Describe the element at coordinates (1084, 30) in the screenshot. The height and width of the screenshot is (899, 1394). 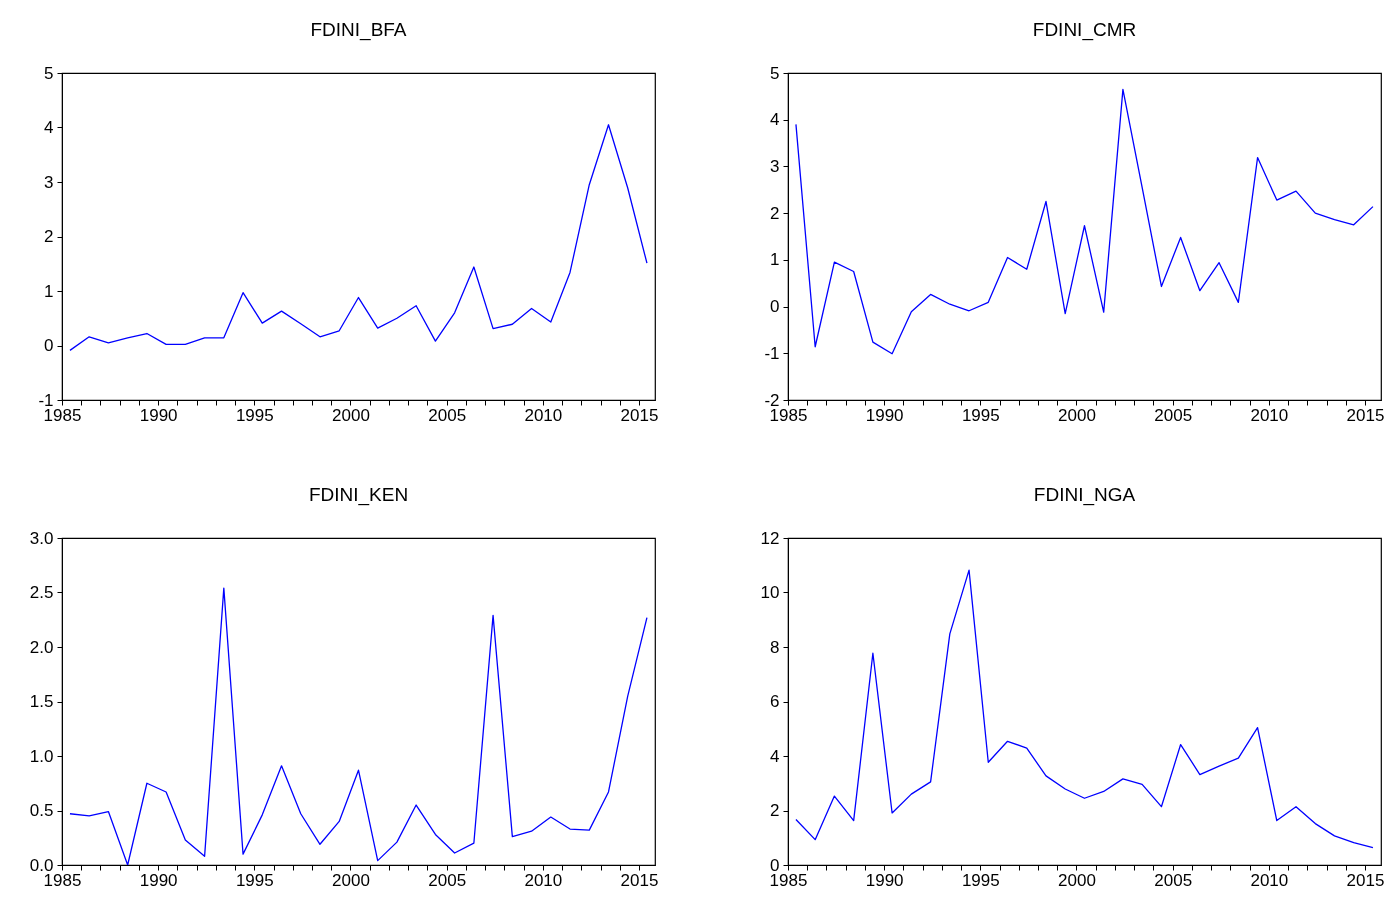
I see `chart-title: FDINI_CMR` at that location.